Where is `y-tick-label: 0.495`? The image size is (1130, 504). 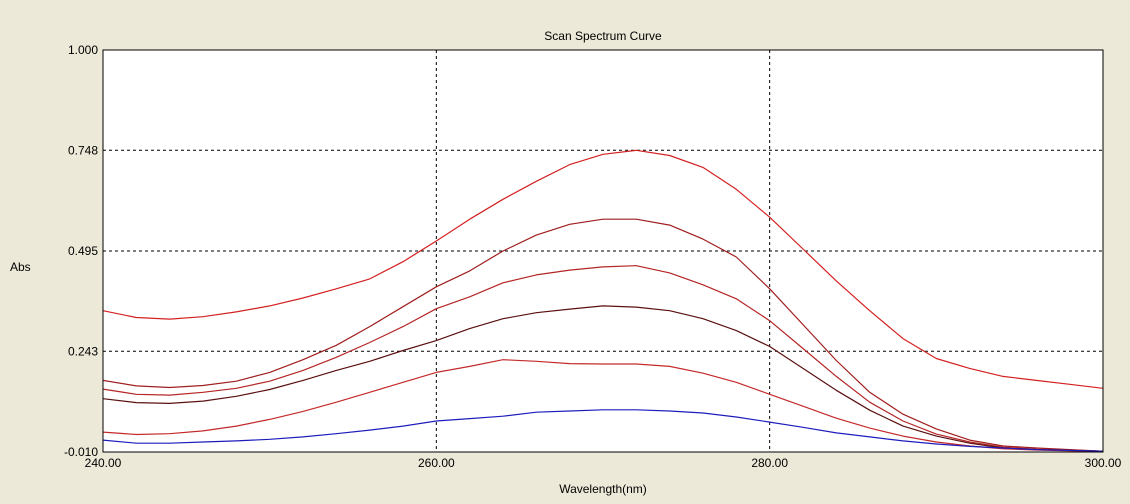
y-tick-label: 0.495 is located at coordinates (83, 251).